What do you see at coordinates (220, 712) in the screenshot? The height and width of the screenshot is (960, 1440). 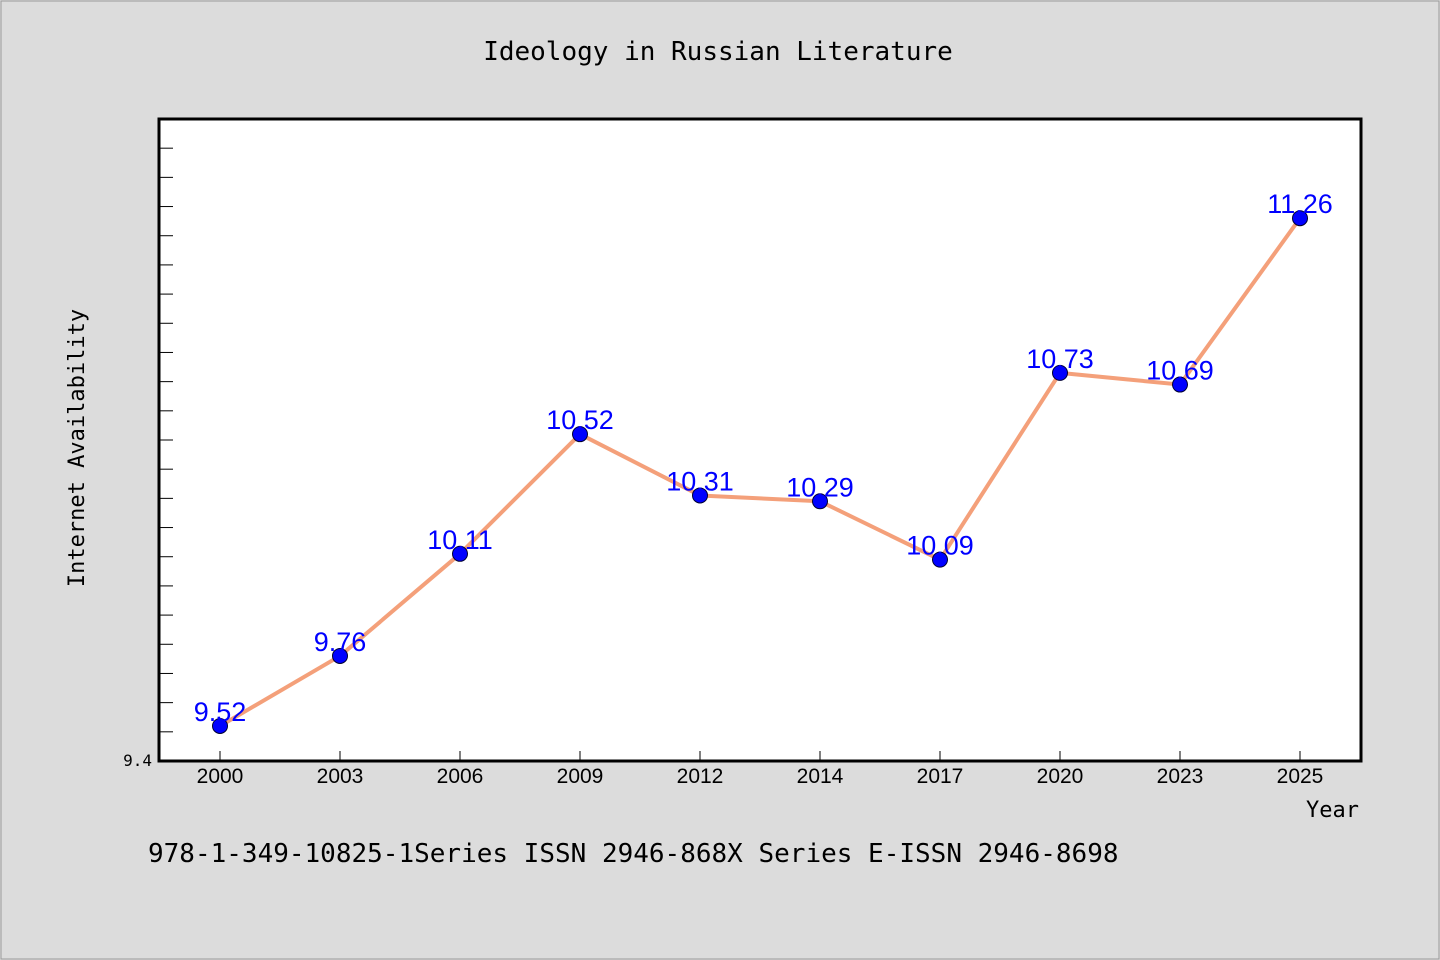 I see `data-label: 9.52` at bounding box center [220, 712].